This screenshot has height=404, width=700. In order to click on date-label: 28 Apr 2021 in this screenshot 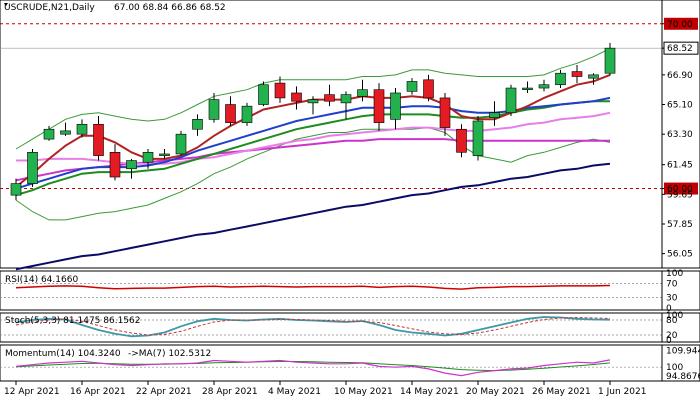, I will do `click(230, 392)`.